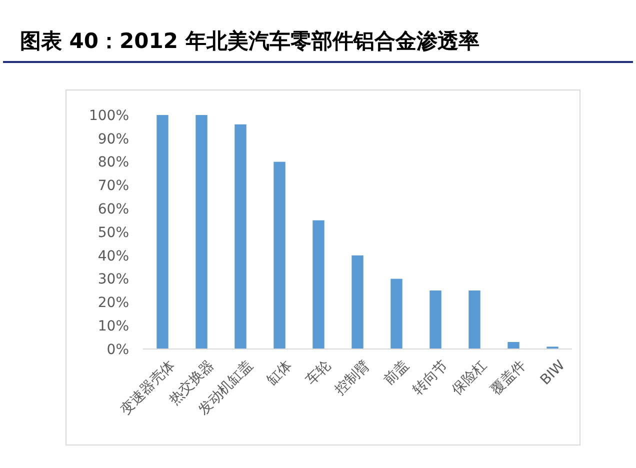  What do you see at coordinates (113, 210) in the screenshot?
I see `y-tick-label: 60%` at bounding box center [113, 210].